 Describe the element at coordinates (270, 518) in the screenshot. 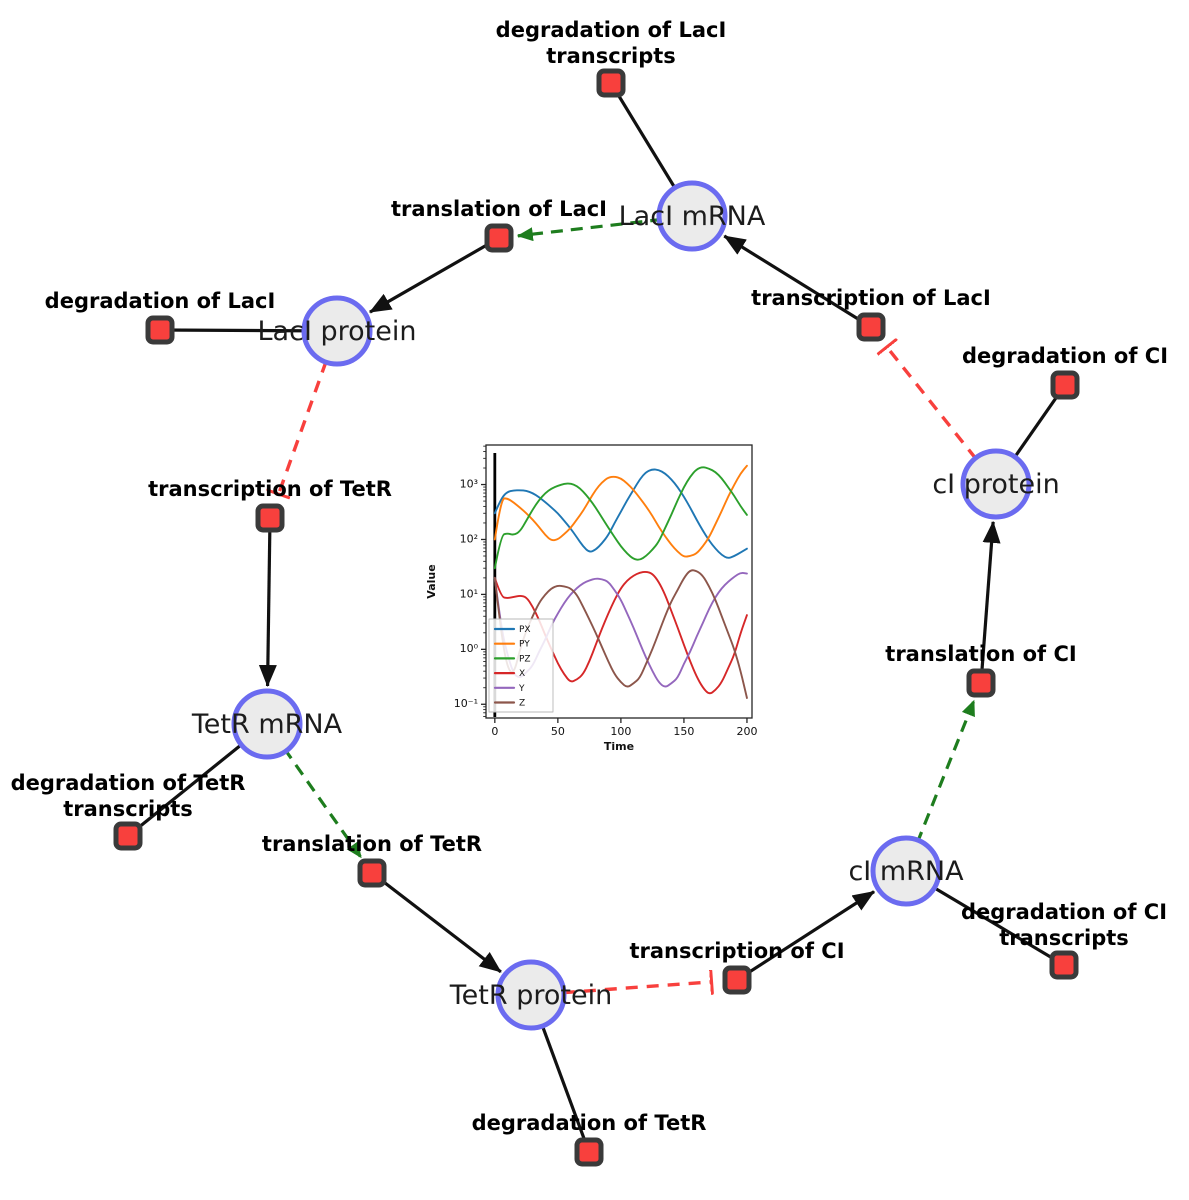

I see `reaction-node-tx_tetr` at that location.